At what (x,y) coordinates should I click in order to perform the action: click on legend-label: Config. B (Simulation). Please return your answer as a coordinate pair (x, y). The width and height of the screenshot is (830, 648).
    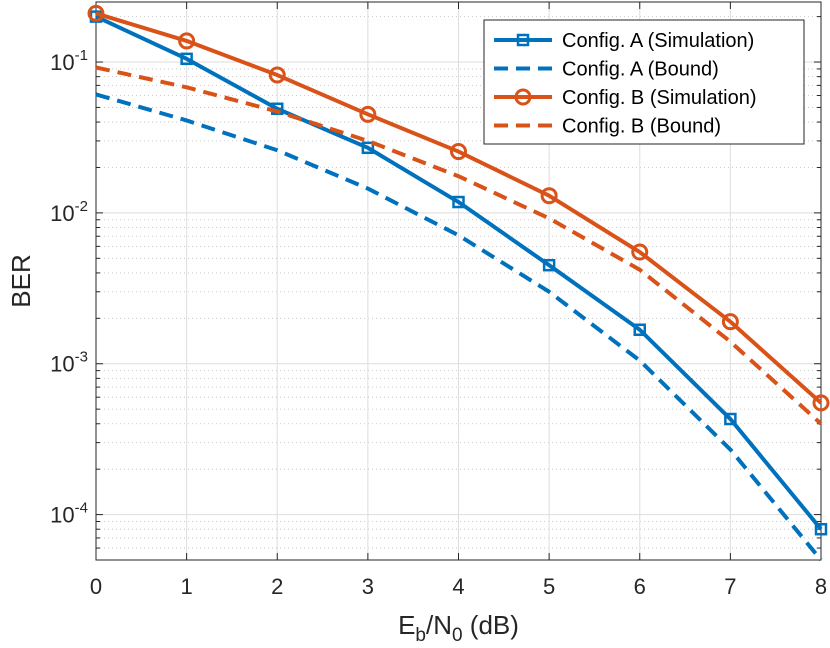
    Looking at the image, I should click on (659, 98).